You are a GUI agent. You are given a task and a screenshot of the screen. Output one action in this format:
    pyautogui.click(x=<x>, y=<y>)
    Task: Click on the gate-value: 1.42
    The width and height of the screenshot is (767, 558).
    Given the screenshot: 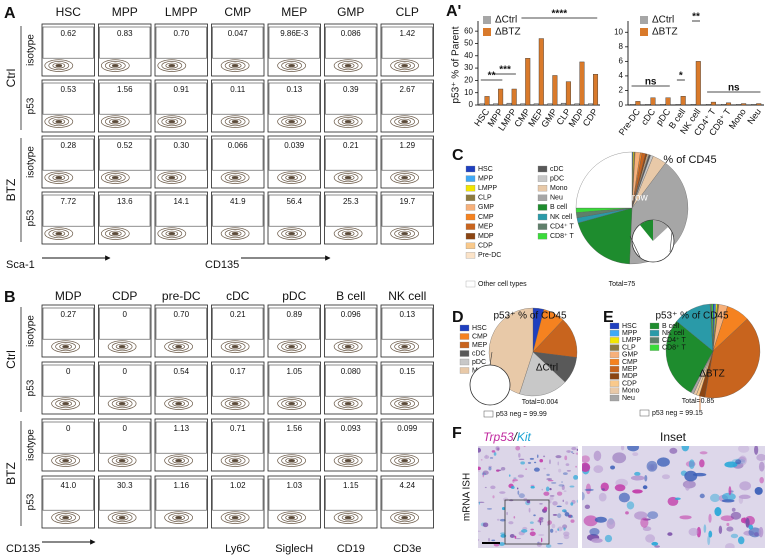 What is the action you would take?
    pyautogui.click(x=407, y=33)
    